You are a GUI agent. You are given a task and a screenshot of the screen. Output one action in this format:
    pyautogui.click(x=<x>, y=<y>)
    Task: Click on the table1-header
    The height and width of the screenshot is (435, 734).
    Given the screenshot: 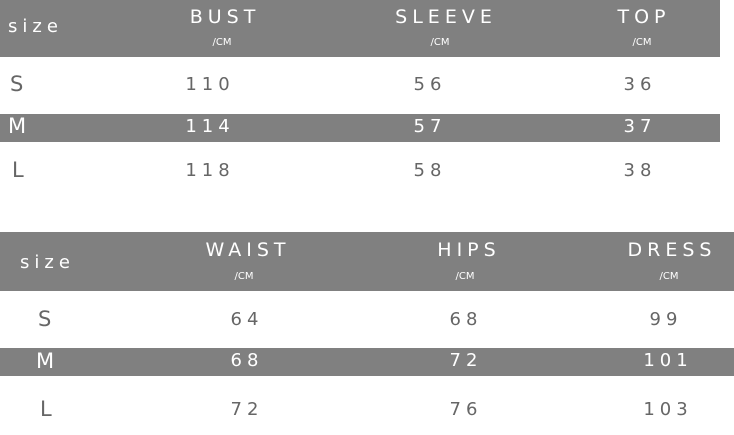 What is the action you would take?
    pyautogui.click(x=360, y=28)
    